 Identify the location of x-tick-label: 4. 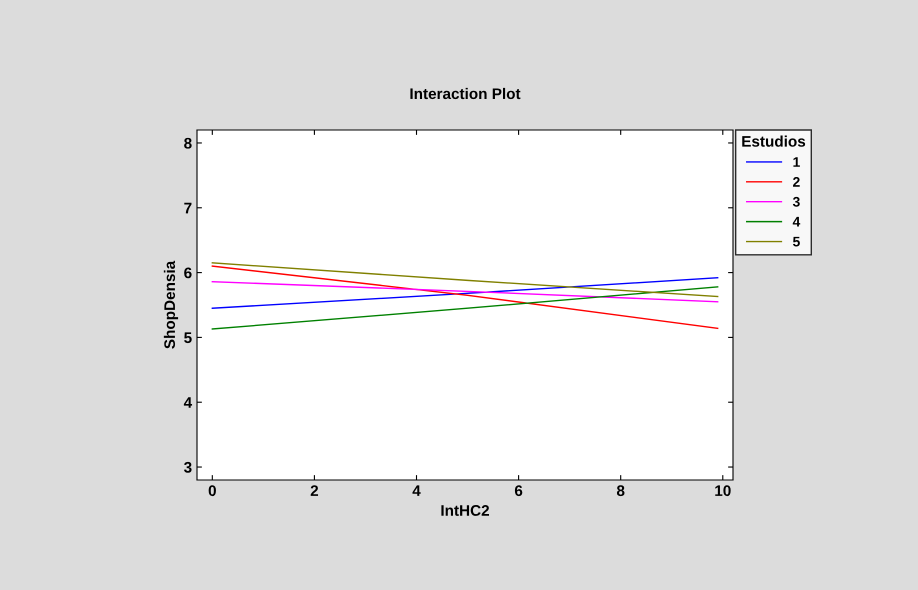
(416, 490).